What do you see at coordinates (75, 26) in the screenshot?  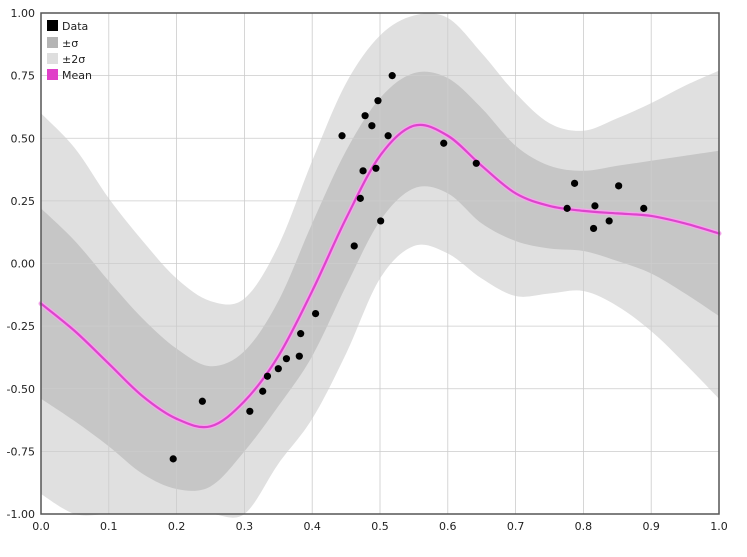 I see `legend-label-data: Data` at bounding box center [75, 26].